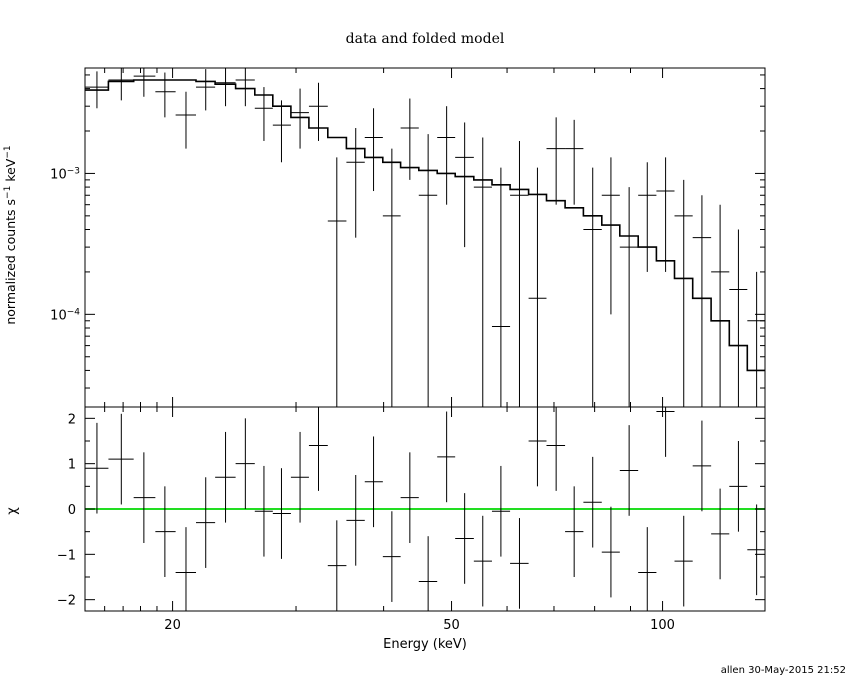  I want to click on y-tick-label-exponent: −3, so click(73, 171).